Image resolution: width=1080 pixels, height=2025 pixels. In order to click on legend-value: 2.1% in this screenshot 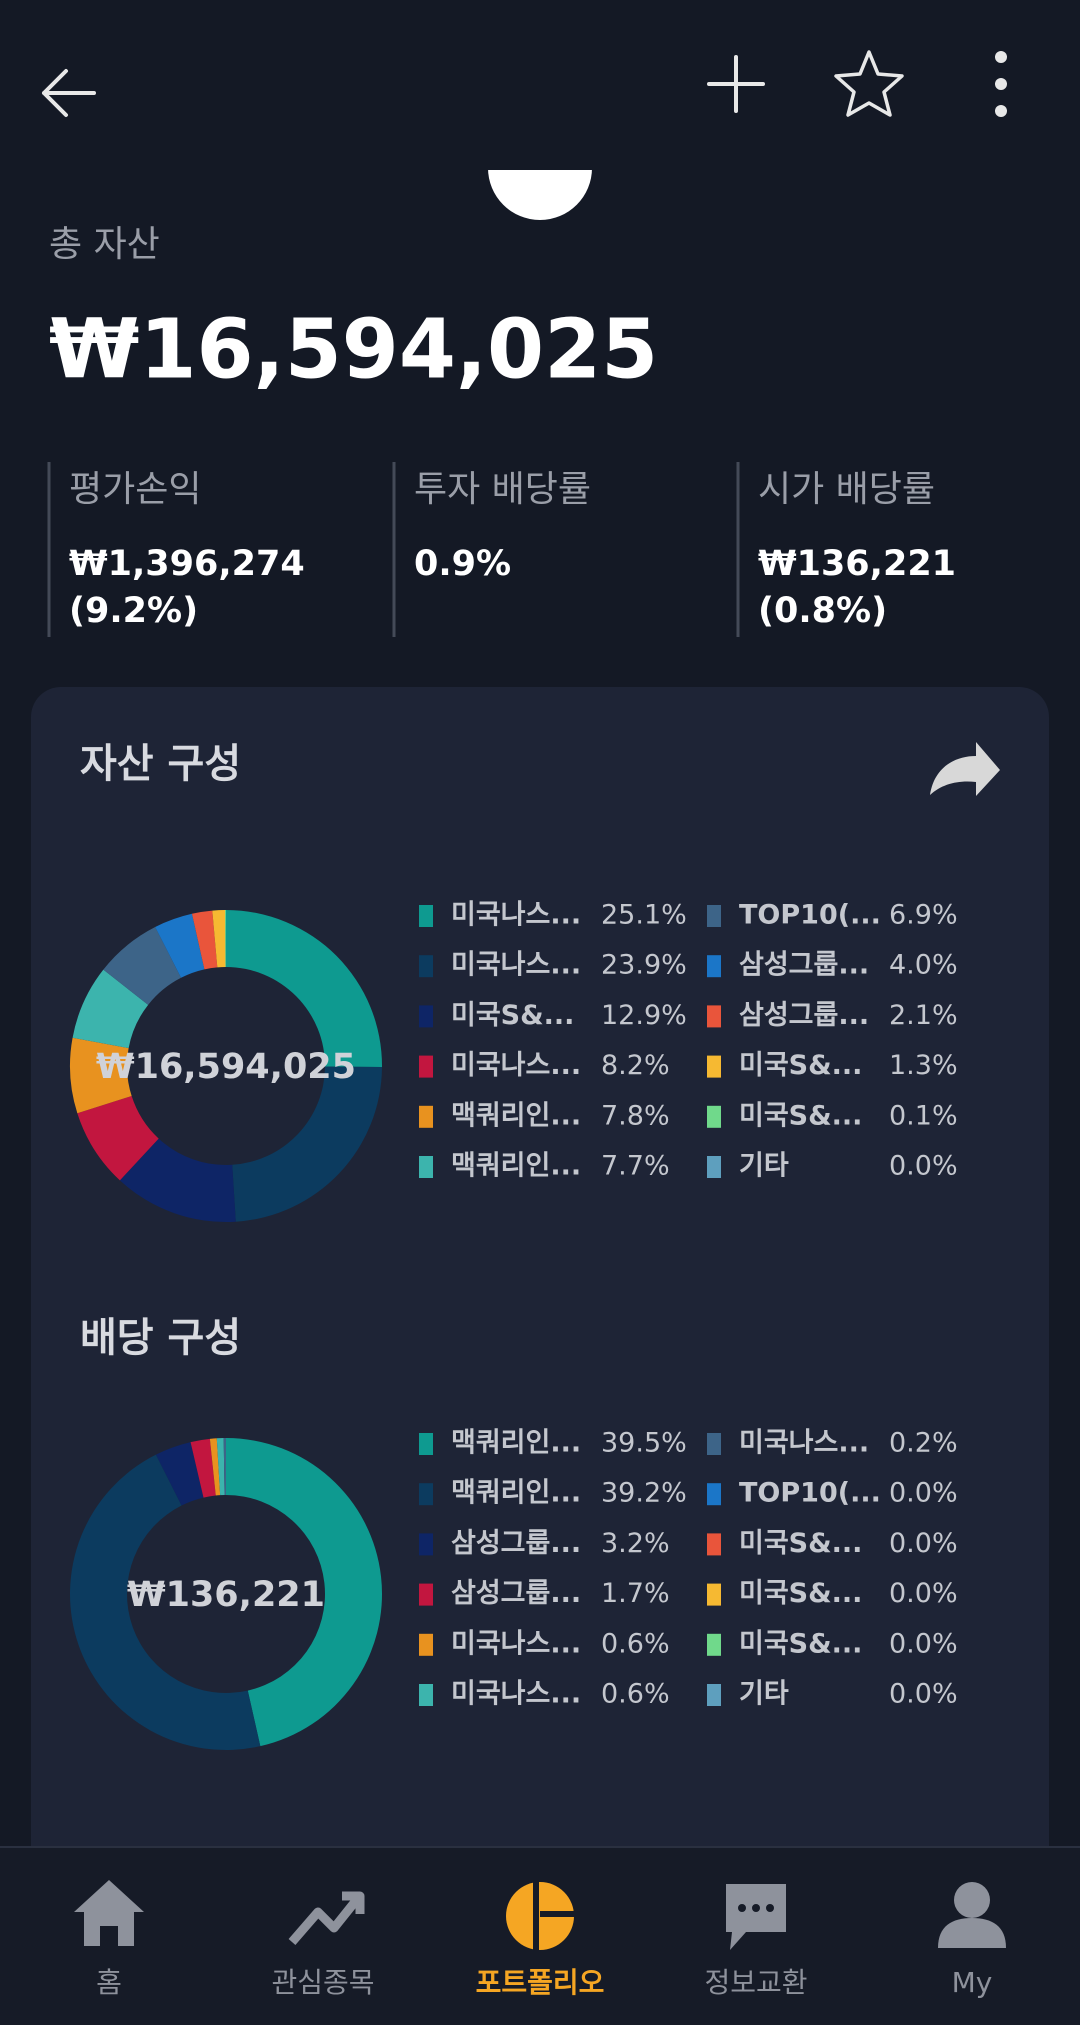, I will do `click(923, 1015)`.